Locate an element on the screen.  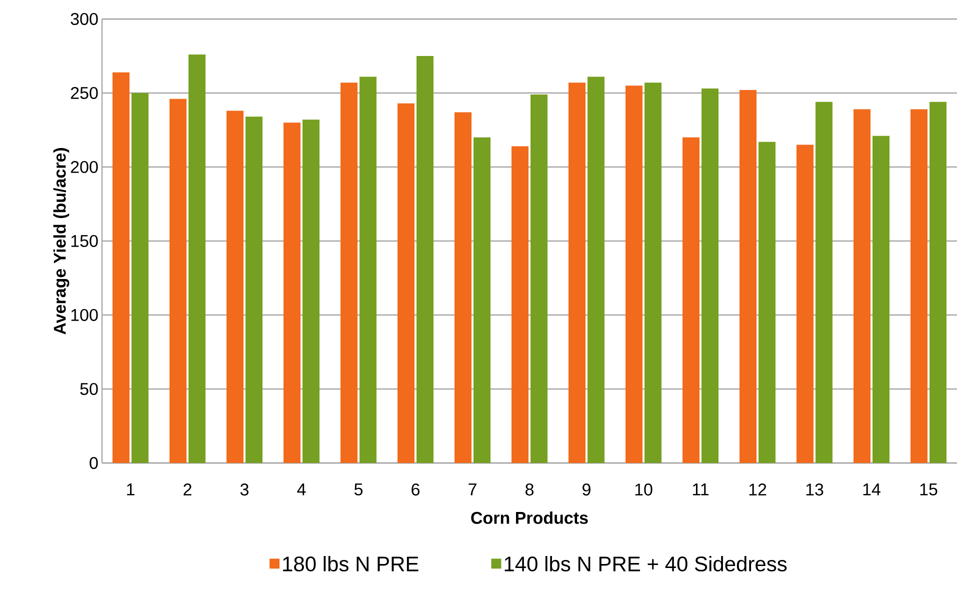
y-tick-label: 50 is located at coordinates (89, 389).